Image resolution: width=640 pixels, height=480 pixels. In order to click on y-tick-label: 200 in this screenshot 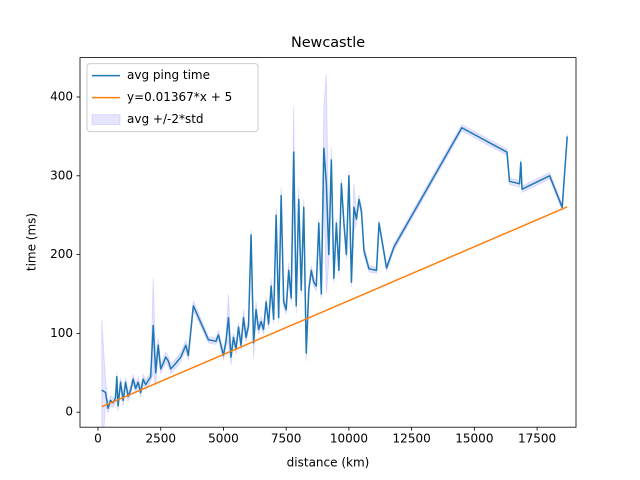, I will do `click(61, 254)`.